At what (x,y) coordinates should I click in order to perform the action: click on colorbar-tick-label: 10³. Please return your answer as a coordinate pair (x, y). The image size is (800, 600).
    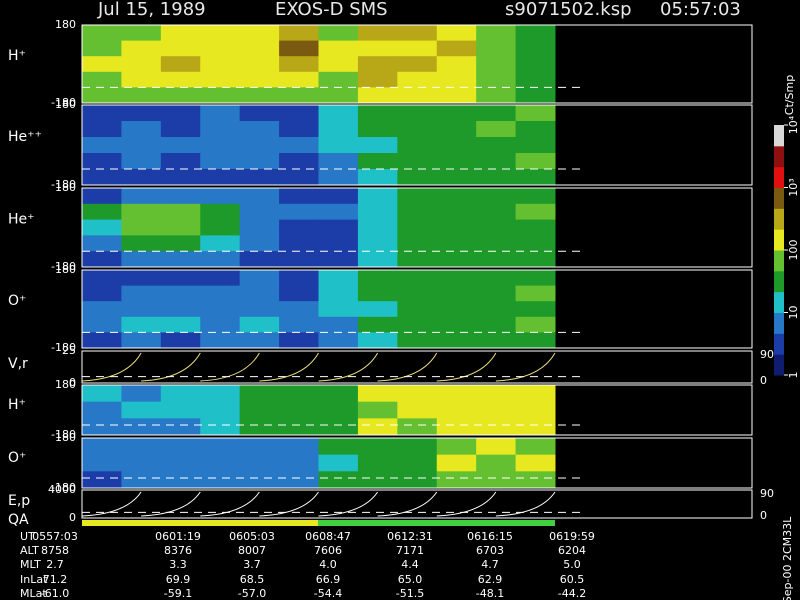
    Looking at the image, I should click on (793, 187).